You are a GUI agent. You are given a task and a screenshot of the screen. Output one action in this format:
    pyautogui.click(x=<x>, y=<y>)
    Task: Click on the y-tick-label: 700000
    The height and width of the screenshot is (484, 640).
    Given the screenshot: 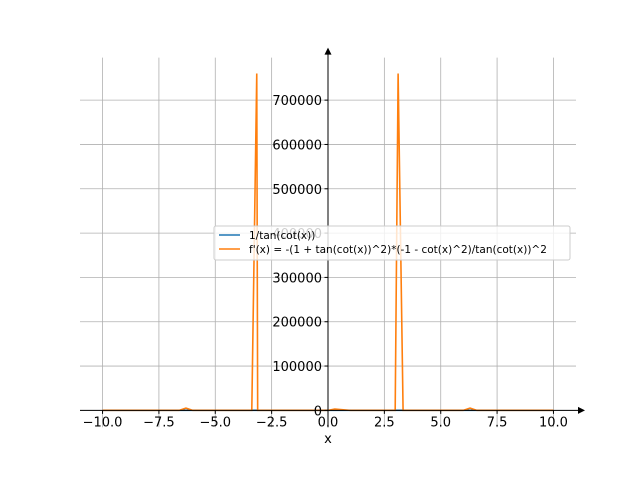 What is the action you would take?
    pyautogui.click(x=297, y=101)
    